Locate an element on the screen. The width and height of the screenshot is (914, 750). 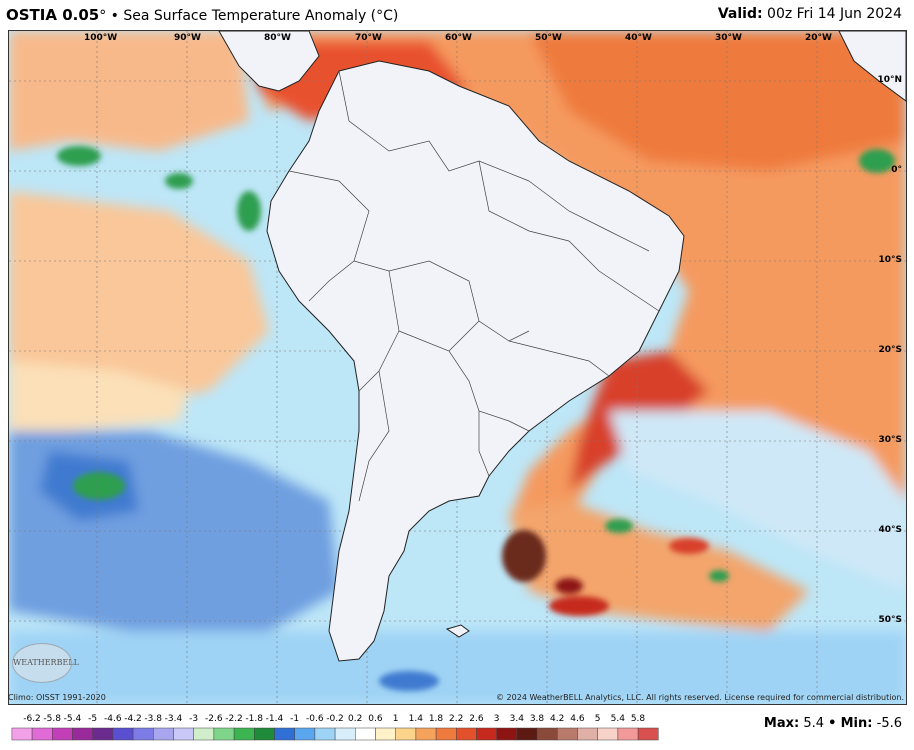
scale-tick-label: 0.2 is located at coordinates (355, 719).